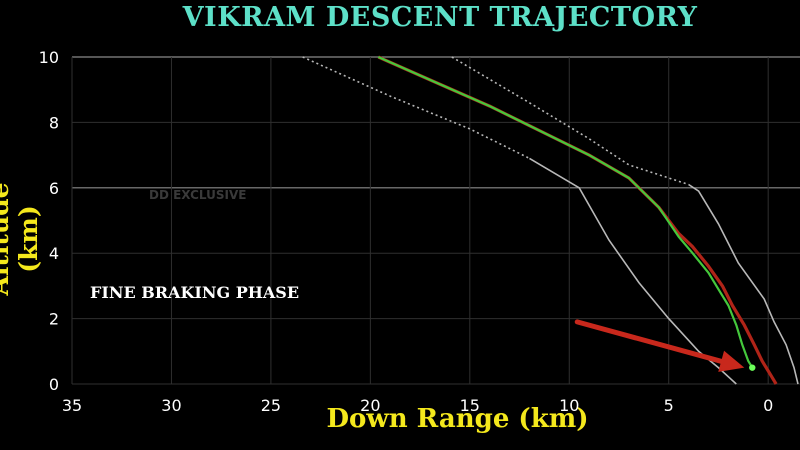  What do you see at coordinates (198, 195) in the screenshot?
I see `watermark-text: DD EXCLUSIVE` at bounding box center [198, 195].